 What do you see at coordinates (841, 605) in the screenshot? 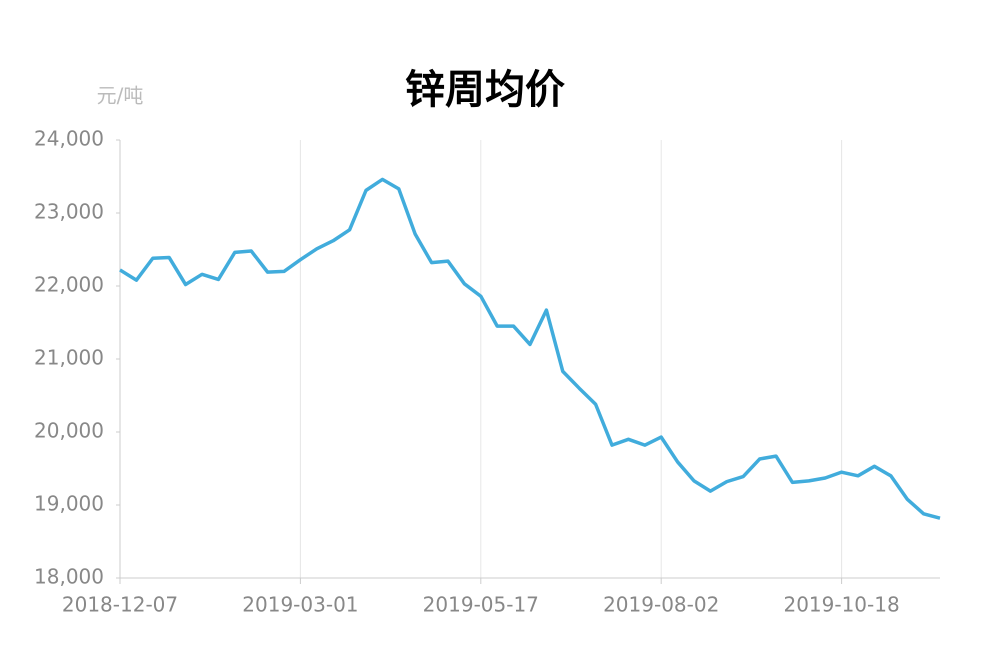
I see `x-tick-label: 2019-10-18` at bounding box center [841, 605].